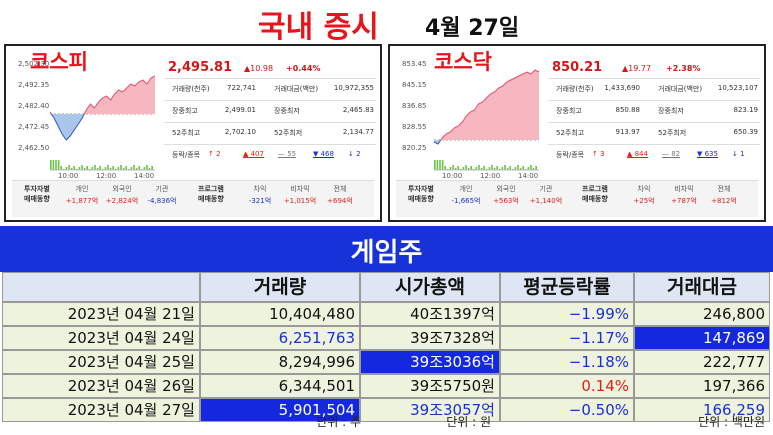 Image resolution: width=773 pixels, height=435 pixels. Describe the element at coordinates (430, 410) in the screenshot. I see `table-cell: 39조3057억` at that location.